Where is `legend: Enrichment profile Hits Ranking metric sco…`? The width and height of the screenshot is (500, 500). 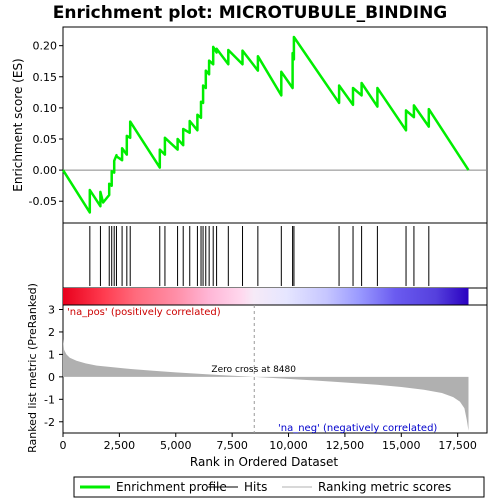
legend: Enrichment profile Hits Ranking metric sco… is located at coordinates (265, 487).